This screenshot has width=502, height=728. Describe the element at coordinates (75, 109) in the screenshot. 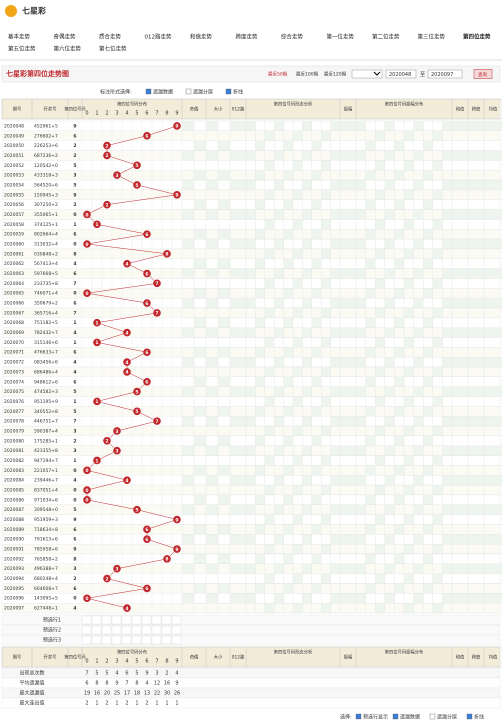

I see `header-label: 第四位号码` at that location.